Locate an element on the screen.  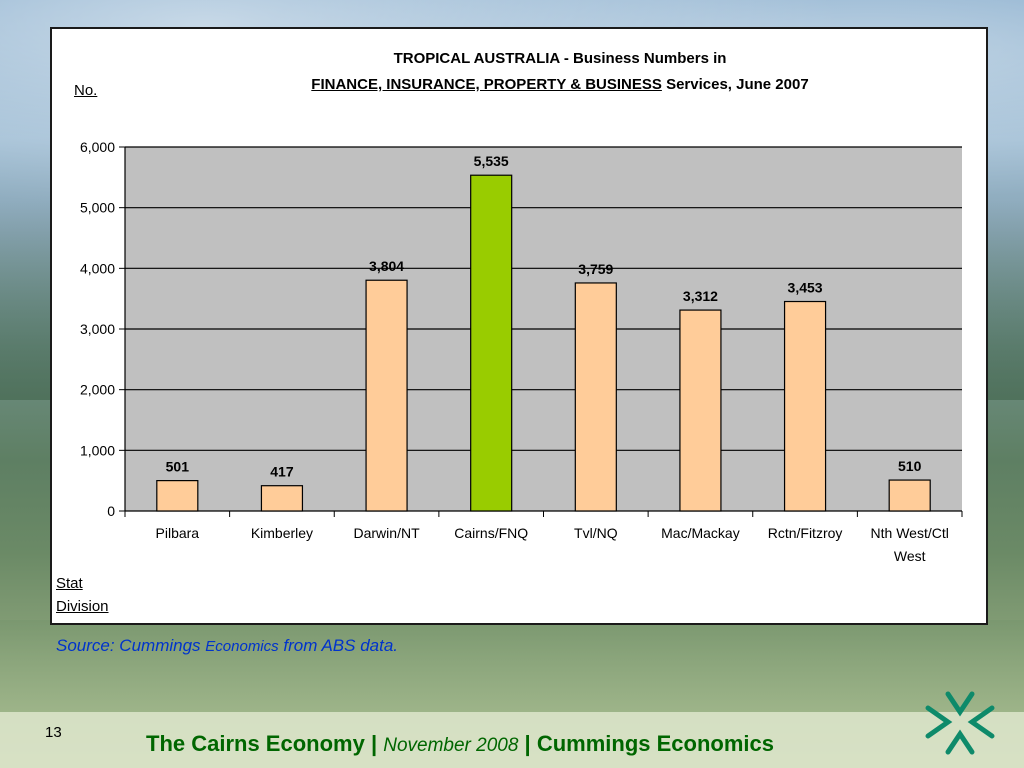
x-tick-label: Darwin/NT is located at coordinates (387, 533).